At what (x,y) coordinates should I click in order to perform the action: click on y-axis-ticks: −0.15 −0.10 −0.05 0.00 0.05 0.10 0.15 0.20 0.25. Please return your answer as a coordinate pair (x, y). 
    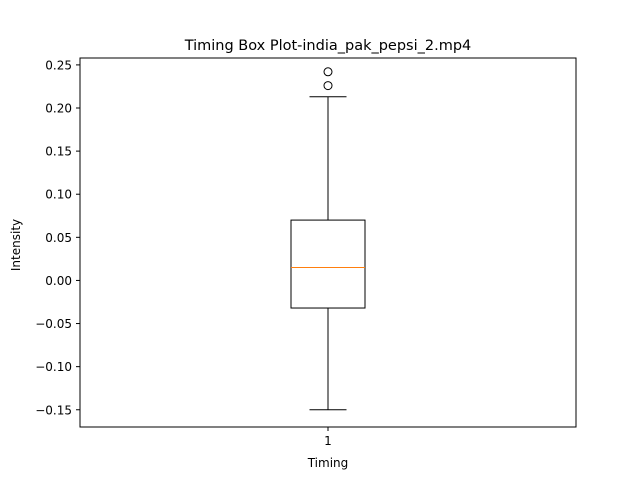
    Looking at the image, I should click on (57, 237).